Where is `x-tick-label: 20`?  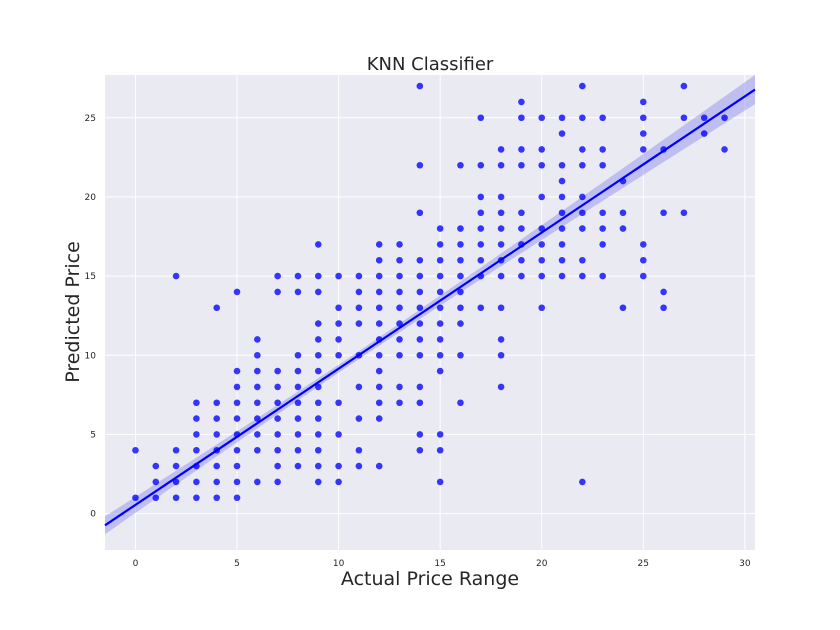 x-tick-label: 20 is located at coordinates (542, 564).